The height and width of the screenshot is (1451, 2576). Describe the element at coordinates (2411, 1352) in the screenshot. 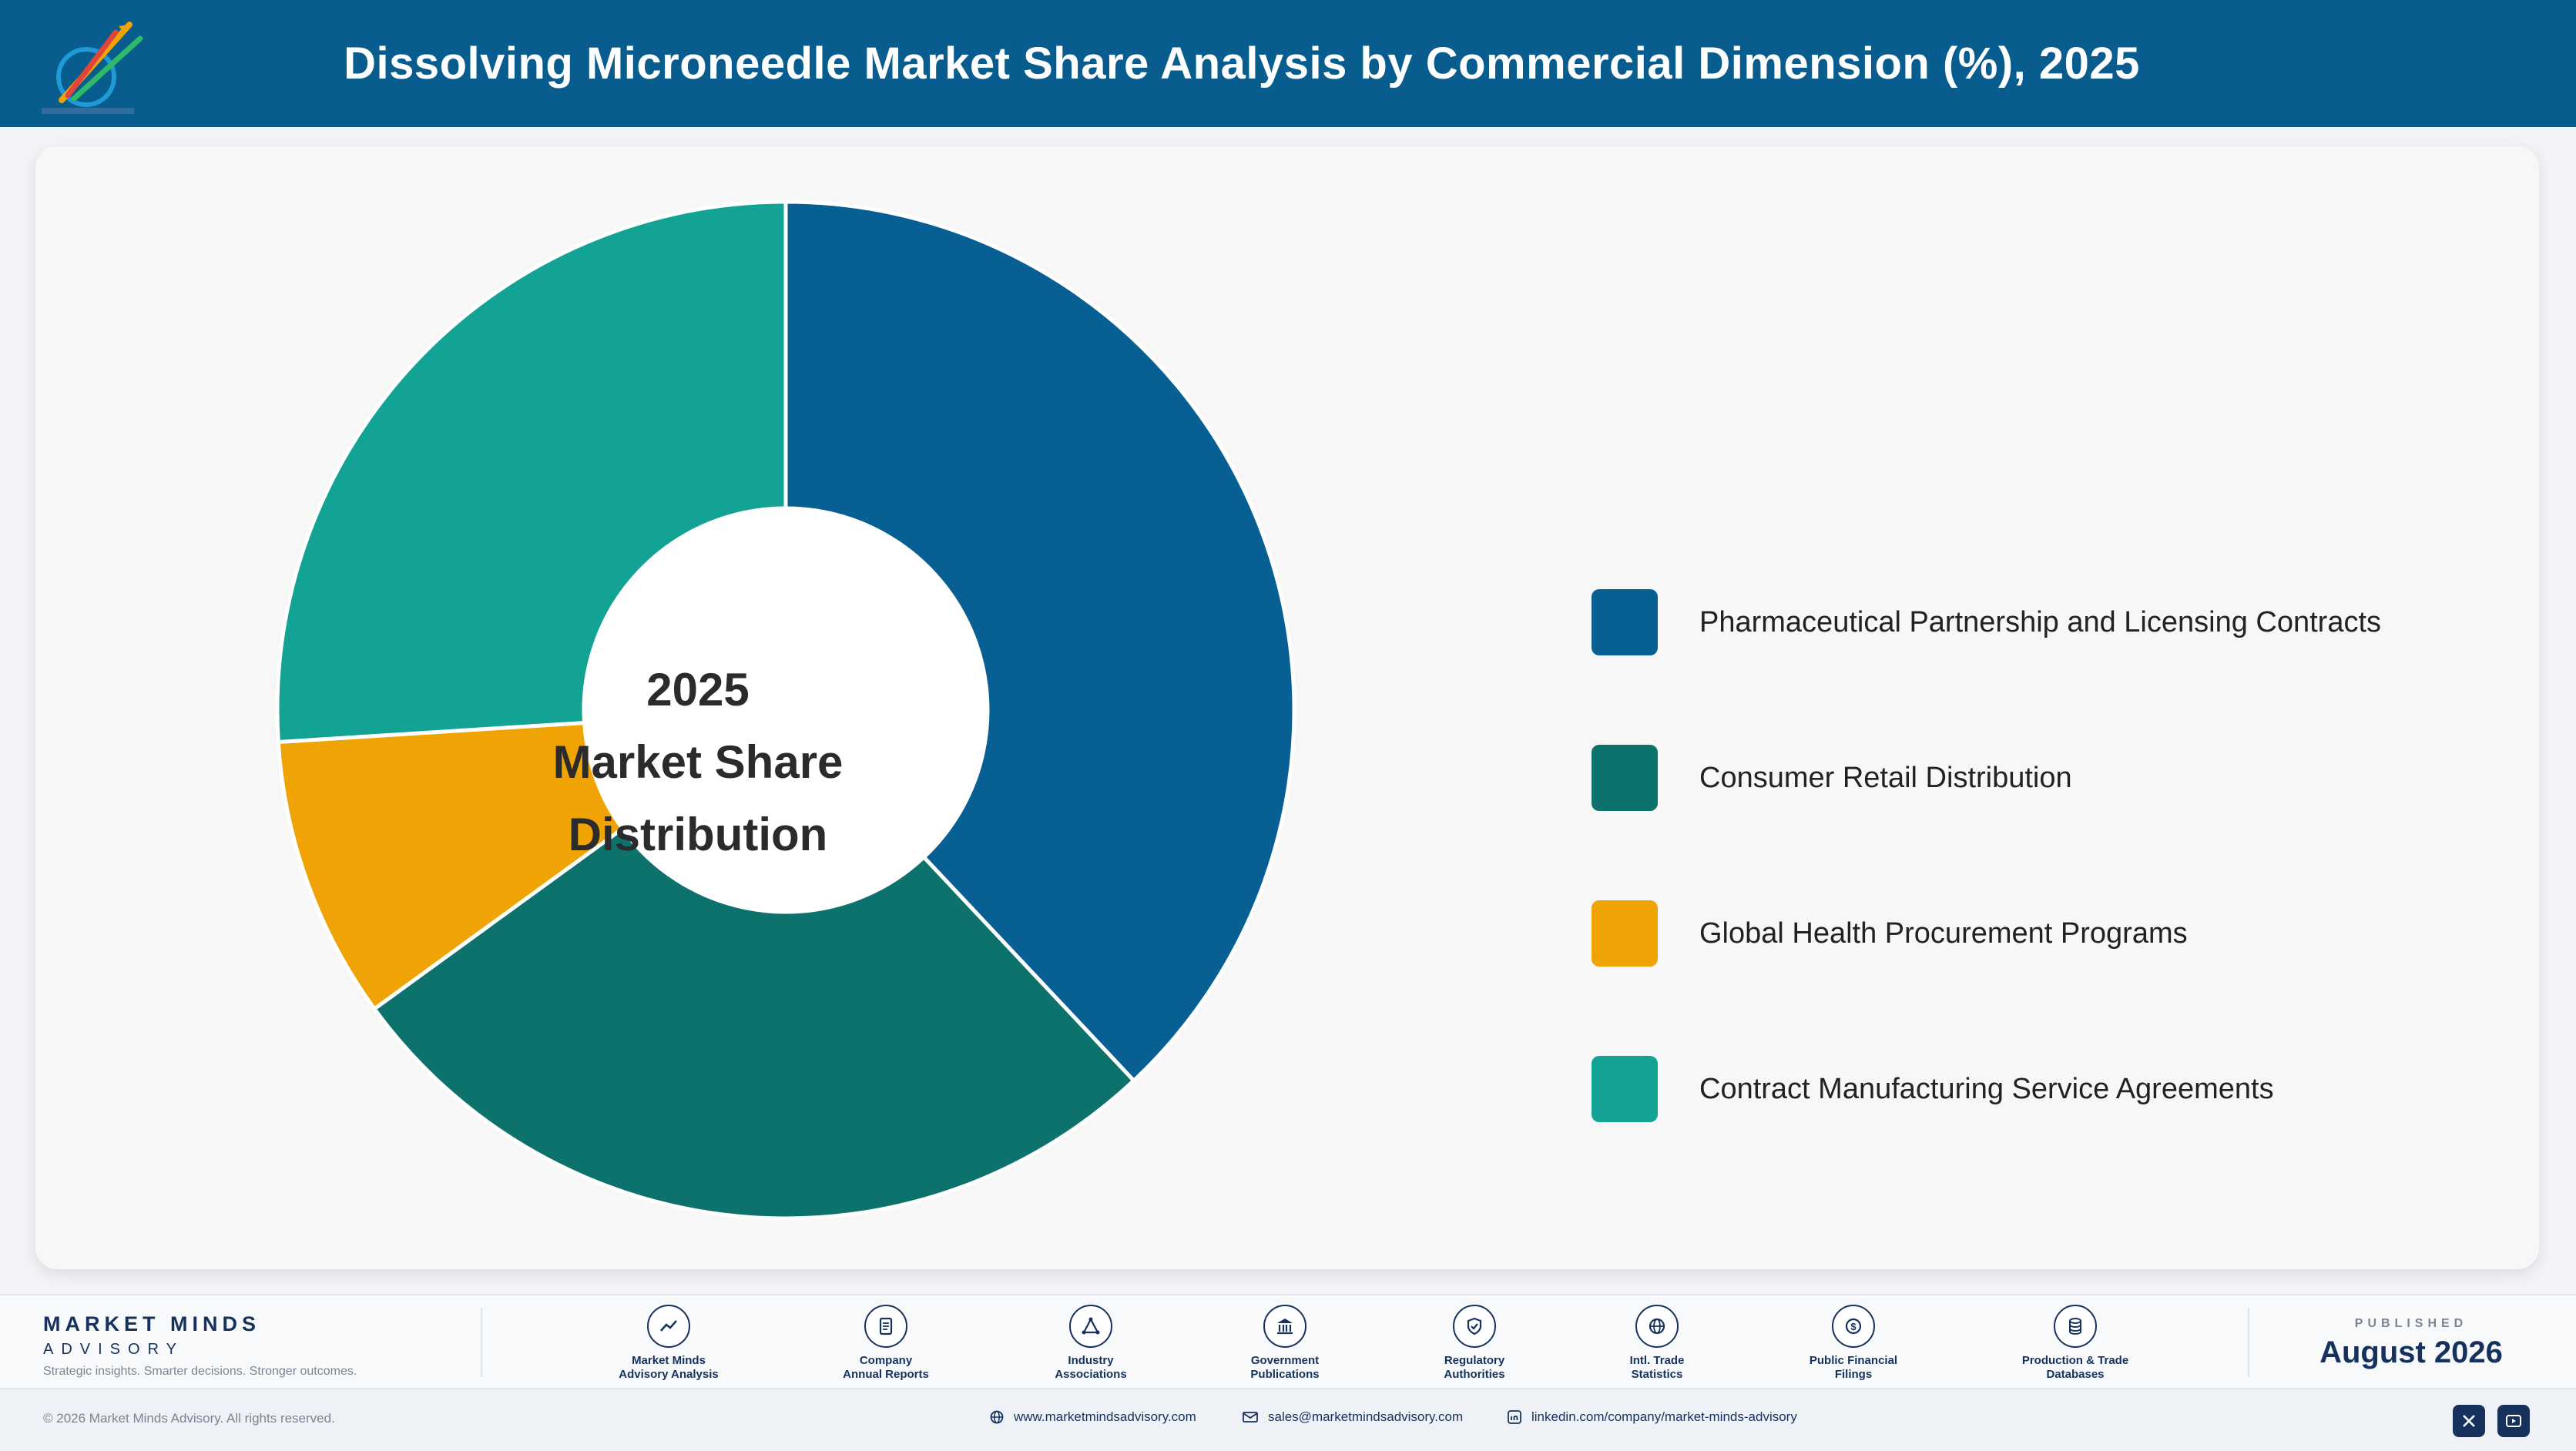

I see `published-date: August 2026` at that location.